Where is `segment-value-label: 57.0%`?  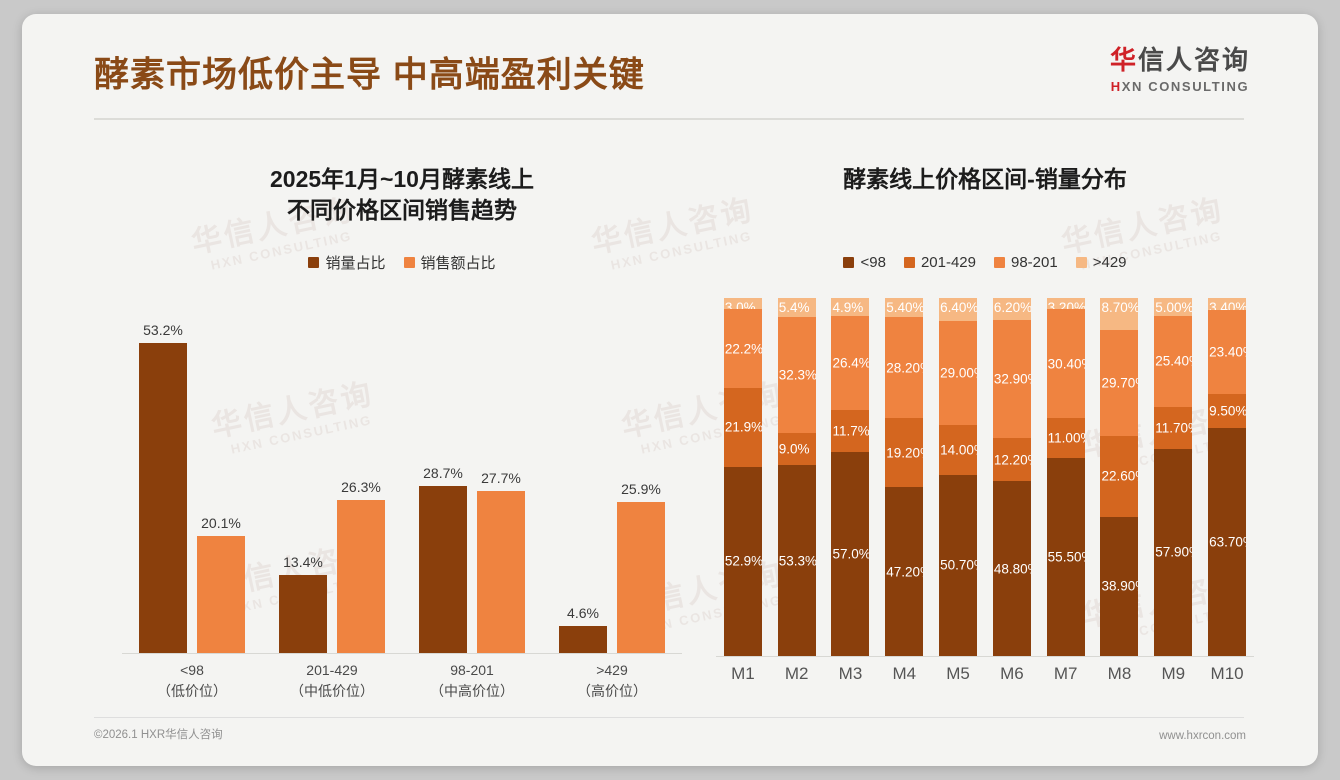 segment-value-label: 57.0% is located at coordinates (851, 554).